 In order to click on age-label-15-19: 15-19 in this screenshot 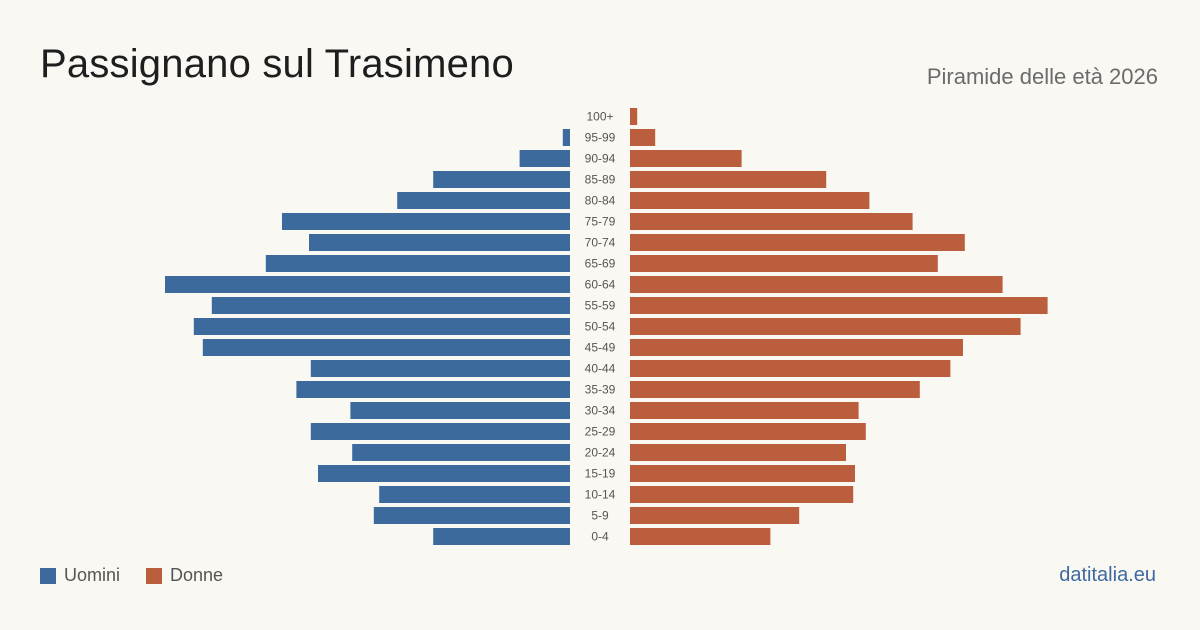, I will do `click(600, 474)`.